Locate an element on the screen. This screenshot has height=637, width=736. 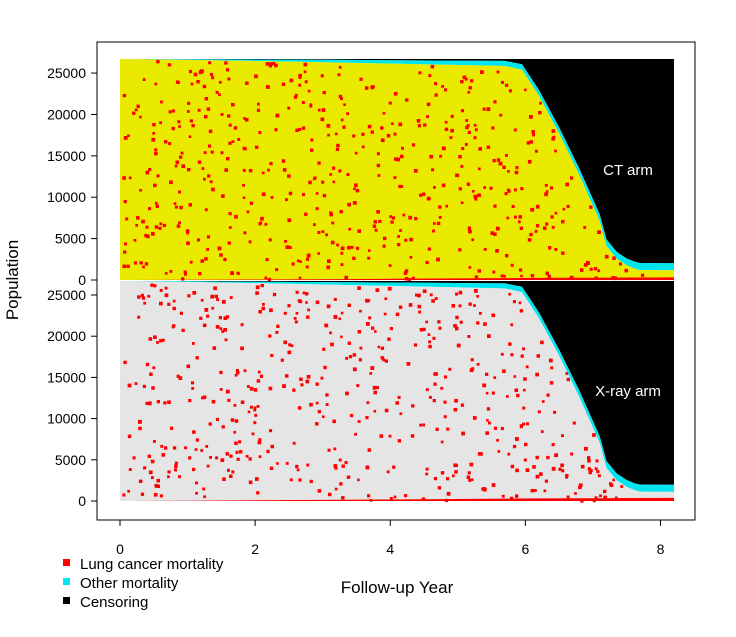
legend-swatch-other-mortality is located at coordinates (66, 581).